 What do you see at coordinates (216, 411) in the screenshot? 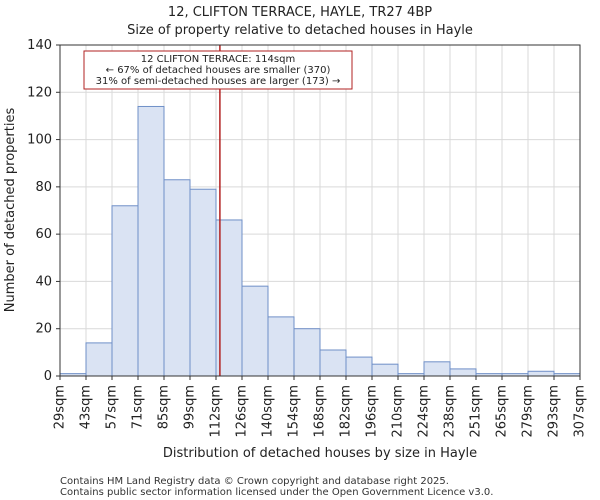
I see `x-tick-label-112sqm: 112sqm` at bounding box center [216, 411].